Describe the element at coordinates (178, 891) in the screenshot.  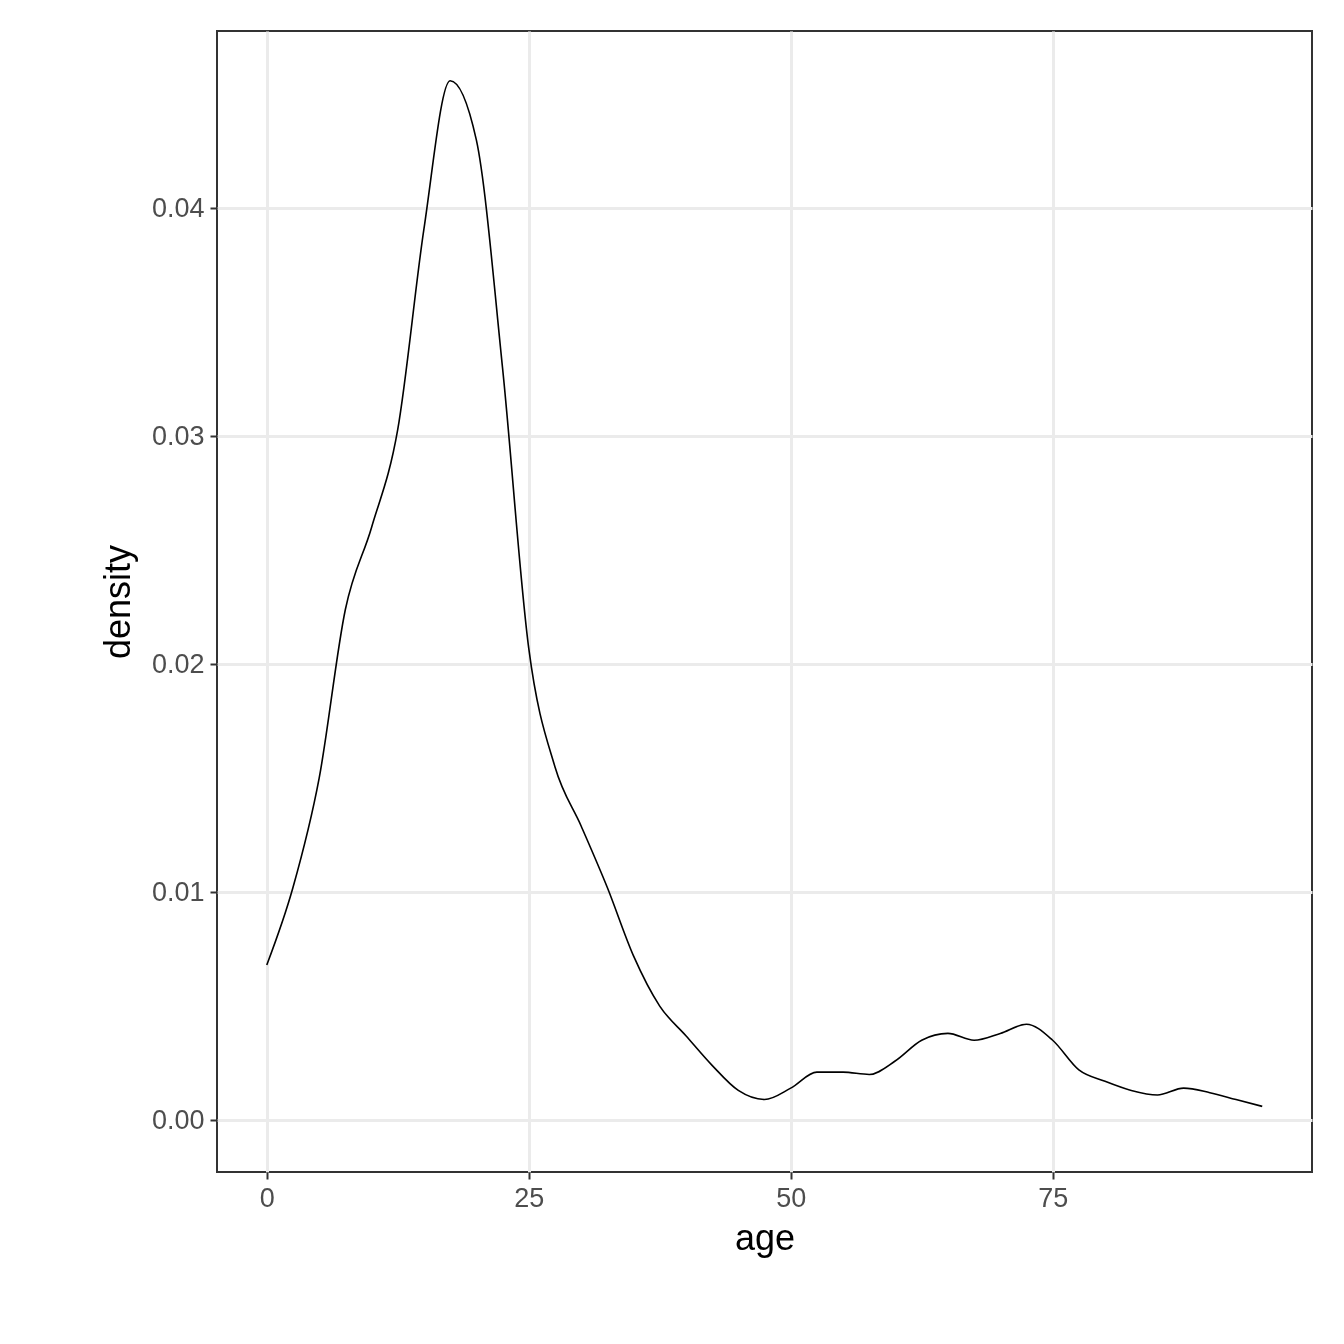
I see `y-tick-label: 0.01` at that location.